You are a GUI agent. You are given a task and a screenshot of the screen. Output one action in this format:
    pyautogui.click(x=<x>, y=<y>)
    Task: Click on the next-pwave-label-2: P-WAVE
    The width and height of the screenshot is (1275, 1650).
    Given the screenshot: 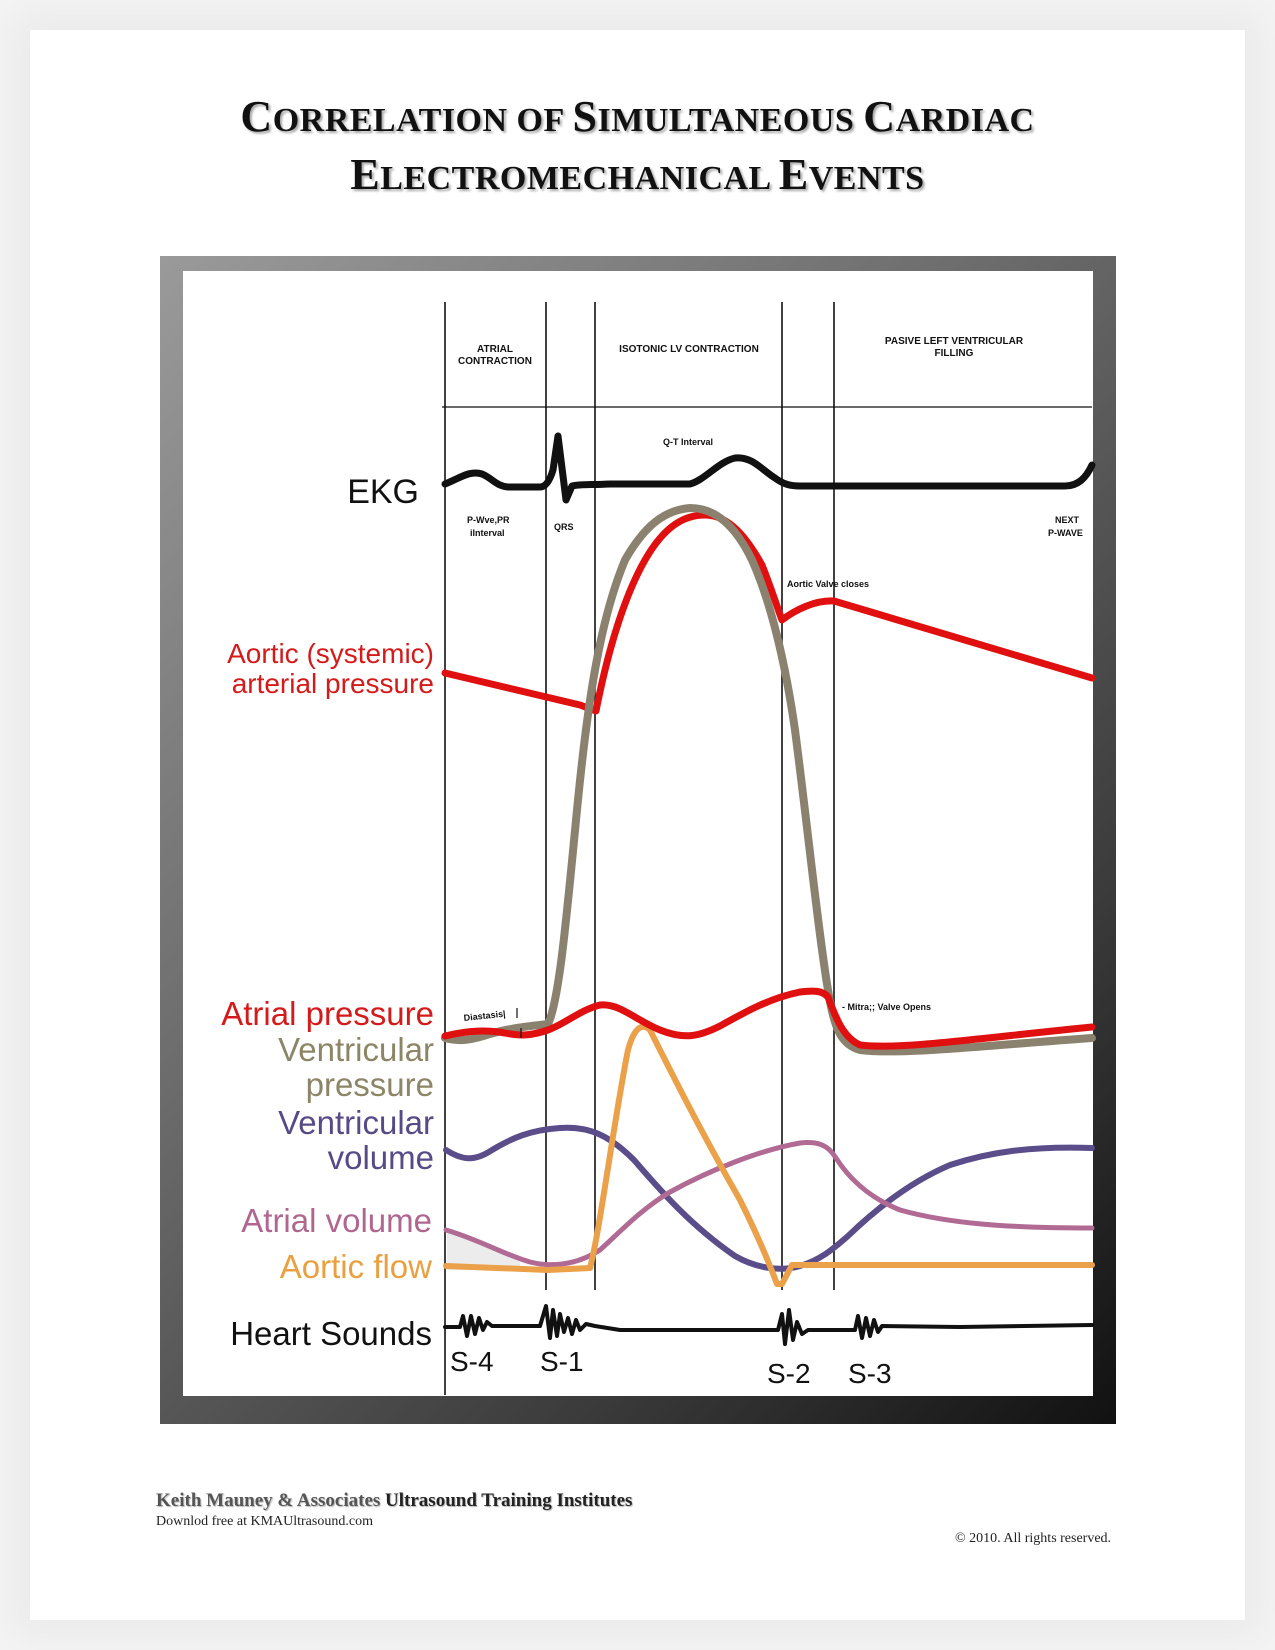 What is the action you would take?
    pyautogui.click(x=1065, y=533)
    